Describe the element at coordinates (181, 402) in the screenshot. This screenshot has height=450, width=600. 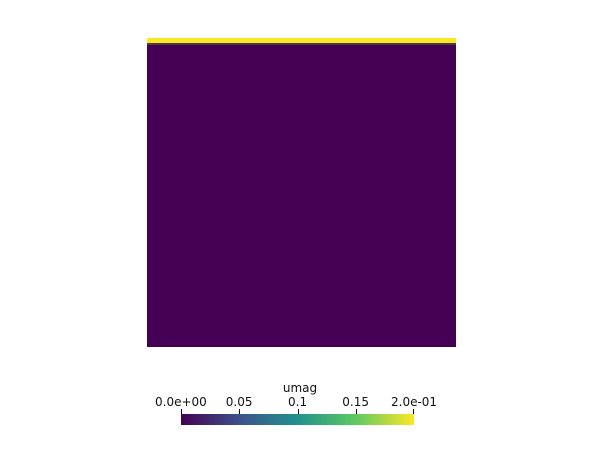
I see `colorbar-tick-label: 0.0e+00` at that location.